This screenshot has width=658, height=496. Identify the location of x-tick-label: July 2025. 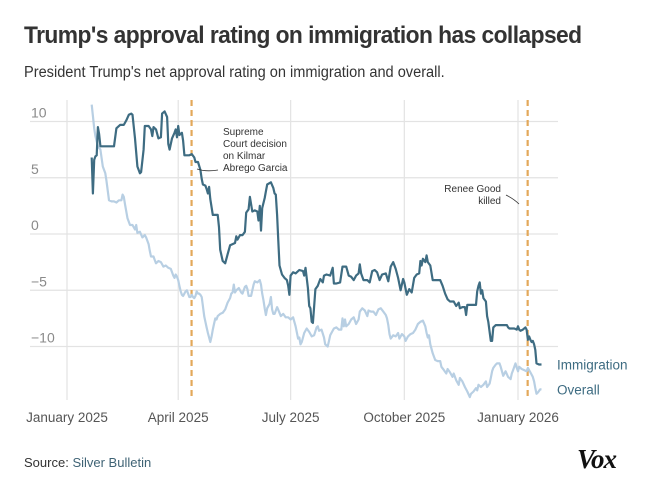
(291, 417).